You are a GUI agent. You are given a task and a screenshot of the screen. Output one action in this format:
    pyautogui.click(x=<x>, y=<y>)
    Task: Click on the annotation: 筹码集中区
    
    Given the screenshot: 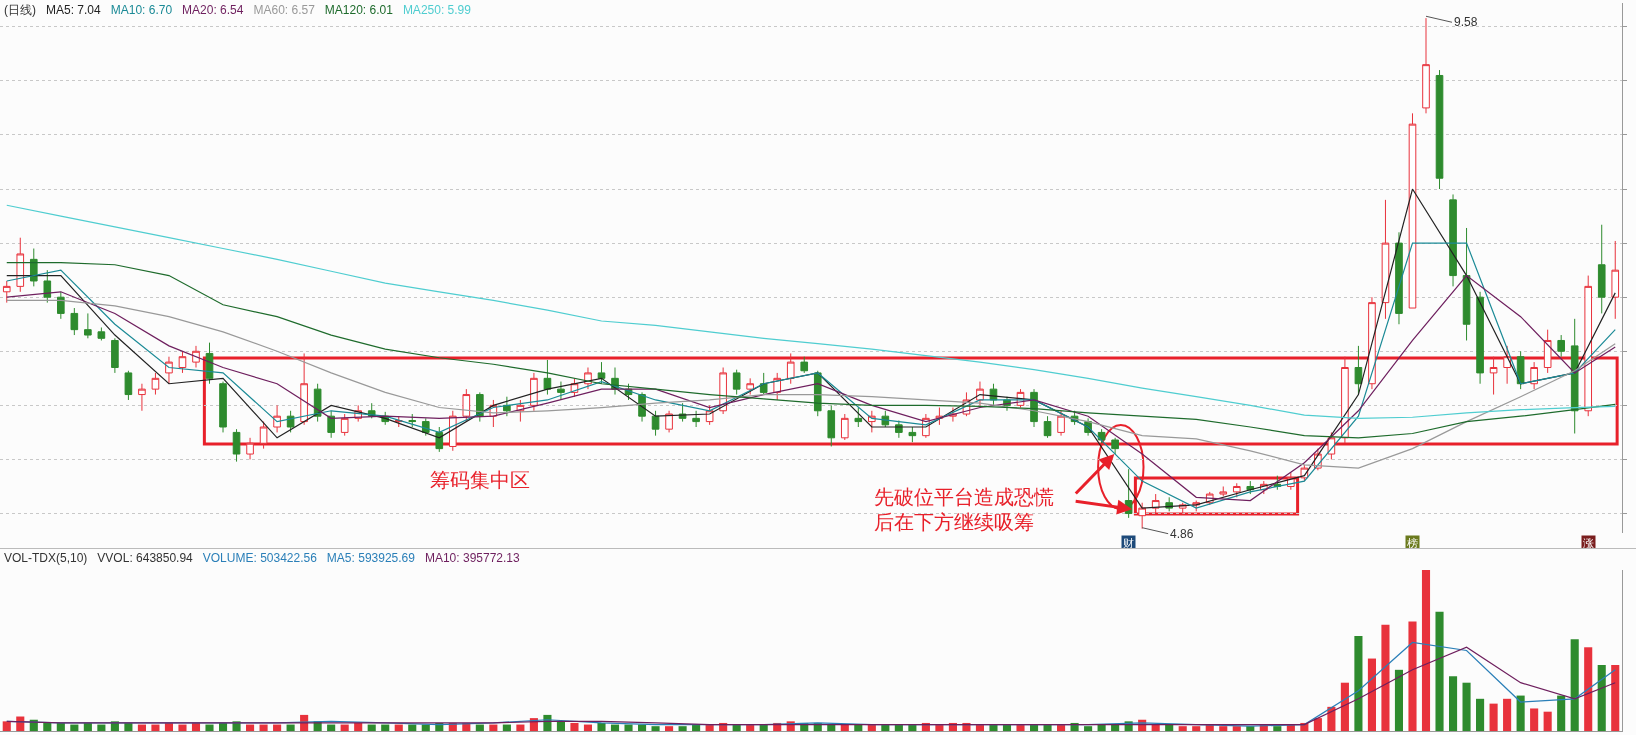 What is the action you would take?
    pyautogui.click(x=480, y=480)
    